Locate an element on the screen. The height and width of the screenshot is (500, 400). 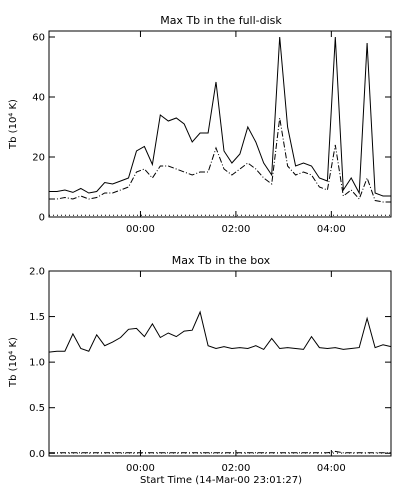
y-tick-label: 40 is located at coordinates (38, 98).